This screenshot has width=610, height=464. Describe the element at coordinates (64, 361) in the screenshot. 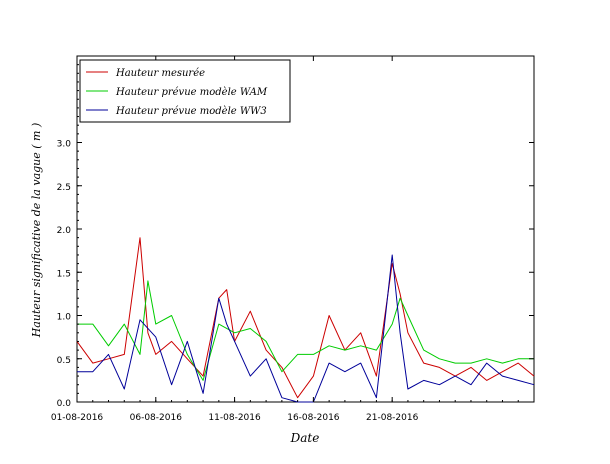

I see `y-tick-label: 0.5` at that location.